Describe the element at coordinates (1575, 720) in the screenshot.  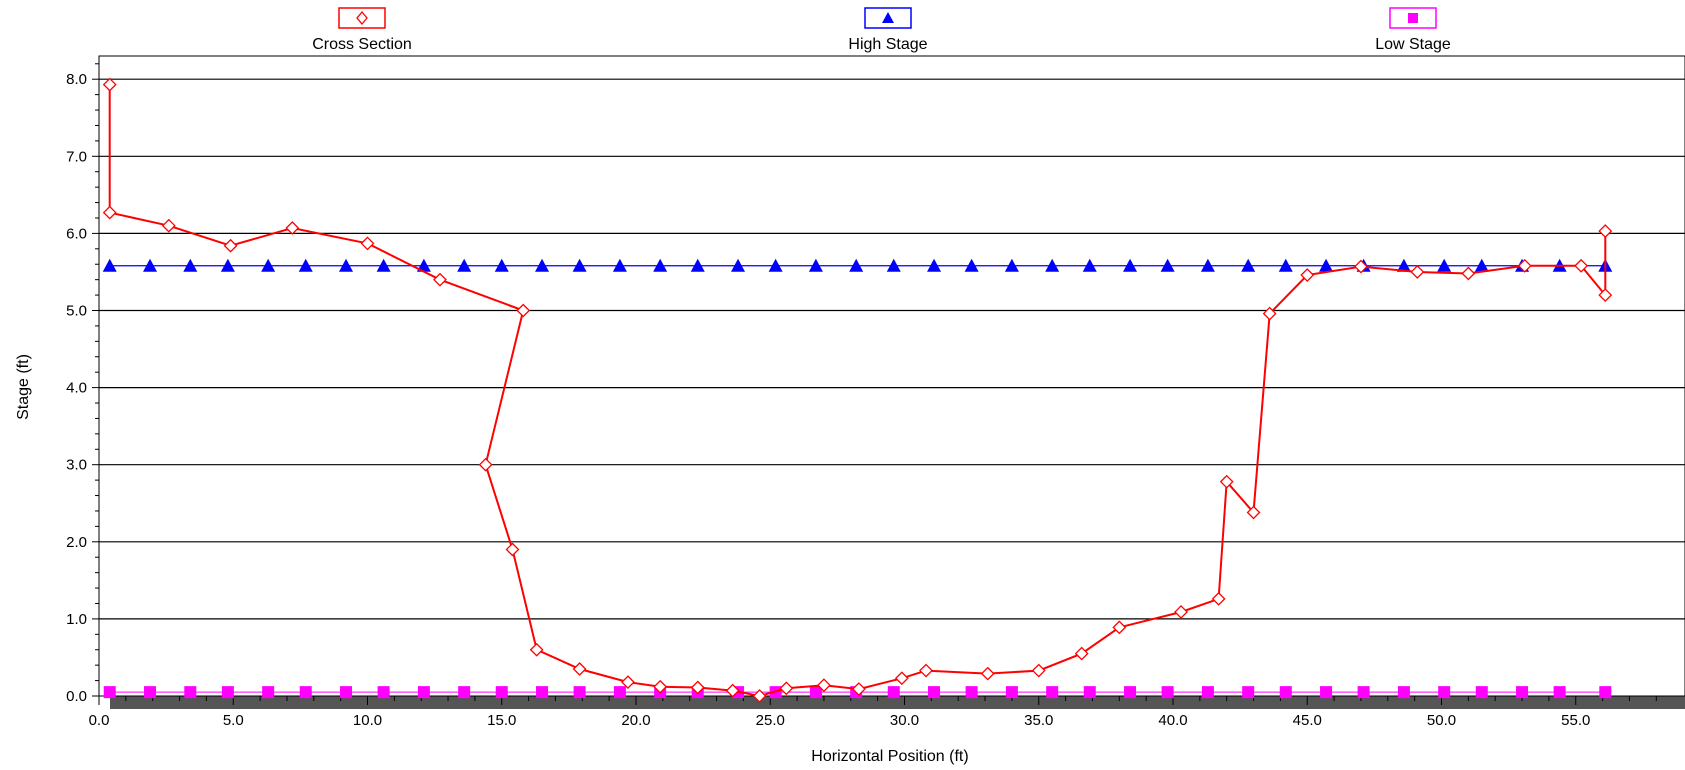
I see `x-tick-label: 55.0` at that location.